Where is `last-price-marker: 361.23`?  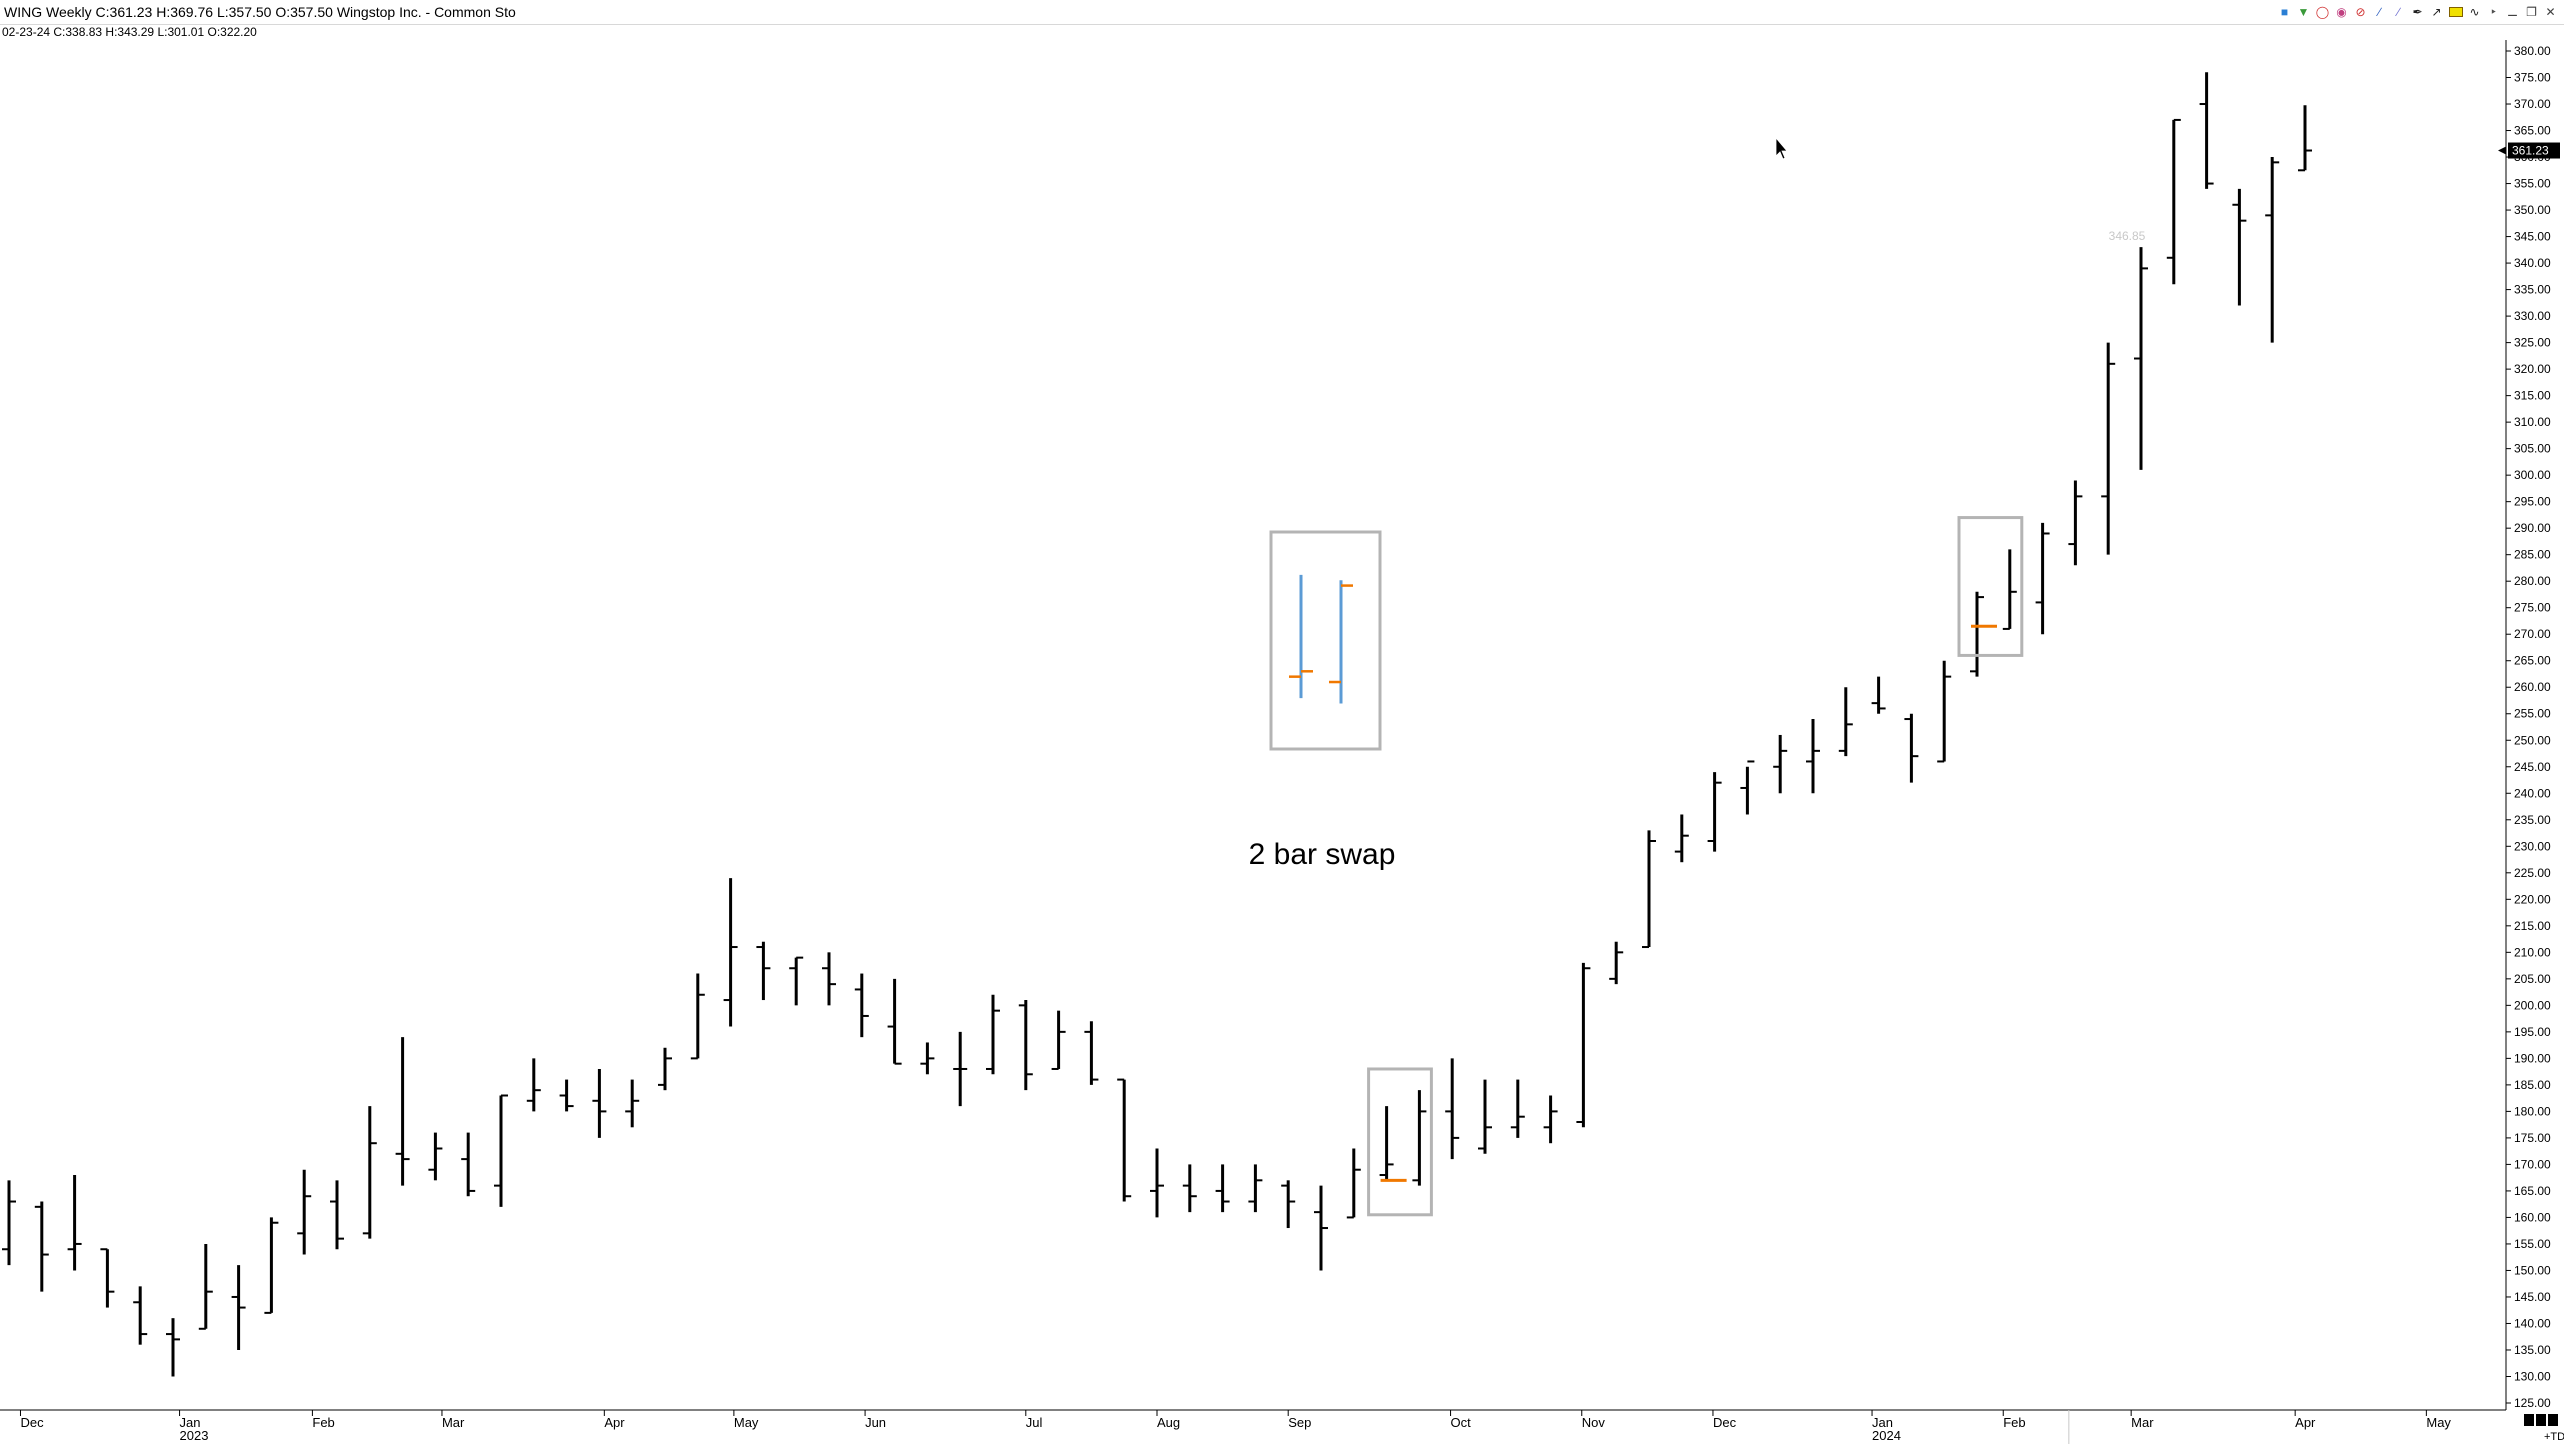
last-price-marker: 361.23 is located at coordinates (2529, 150).